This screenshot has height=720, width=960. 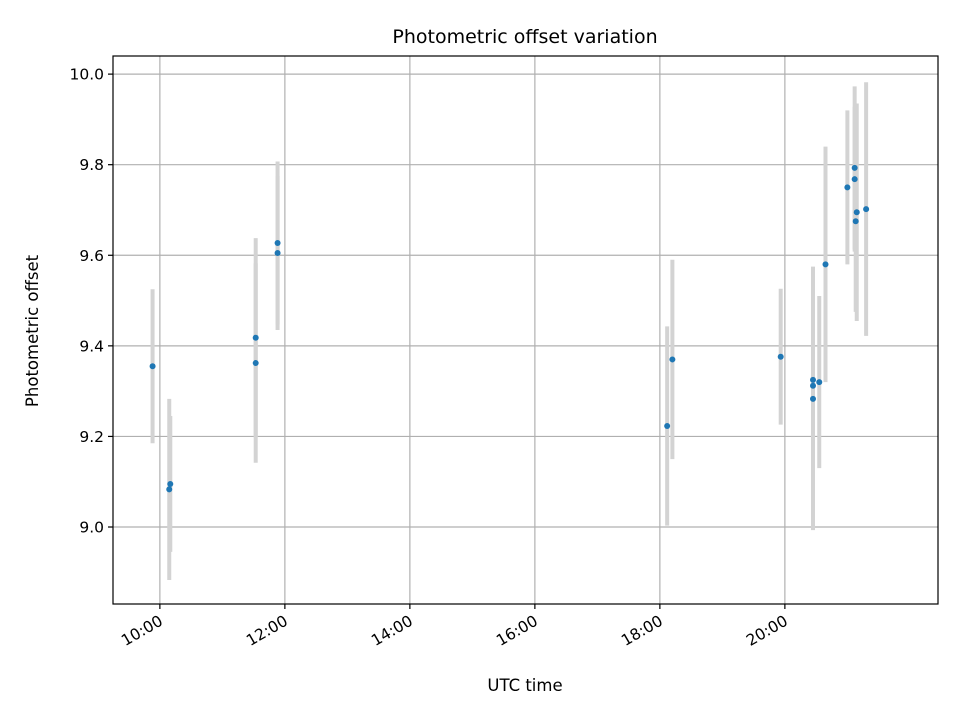 I want to click on y-tick-label: 9.6, so click(x=91, y=256).